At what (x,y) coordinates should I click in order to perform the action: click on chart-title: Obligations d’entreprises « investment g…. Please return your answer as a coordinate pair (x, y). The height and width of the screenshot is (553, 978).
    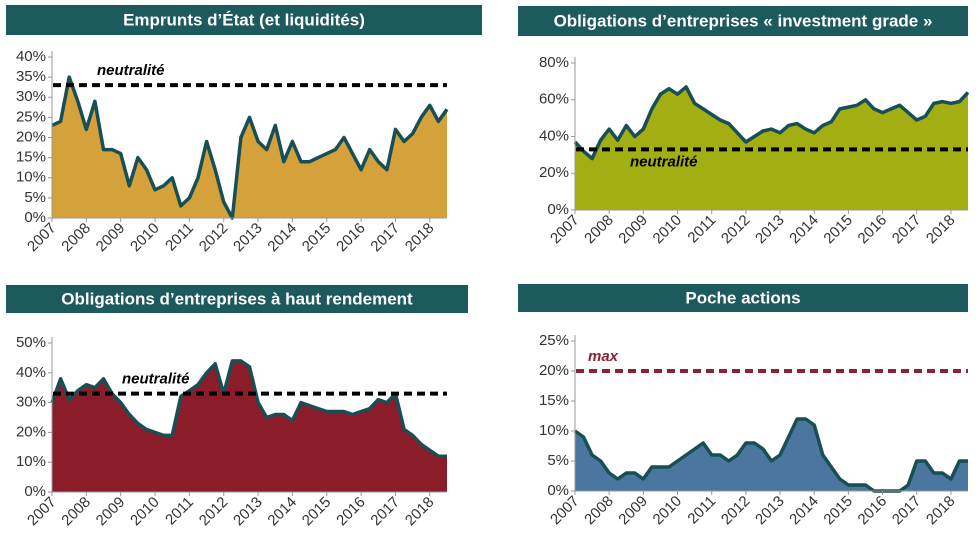
    Looking at the image, I should click on (743, 20).